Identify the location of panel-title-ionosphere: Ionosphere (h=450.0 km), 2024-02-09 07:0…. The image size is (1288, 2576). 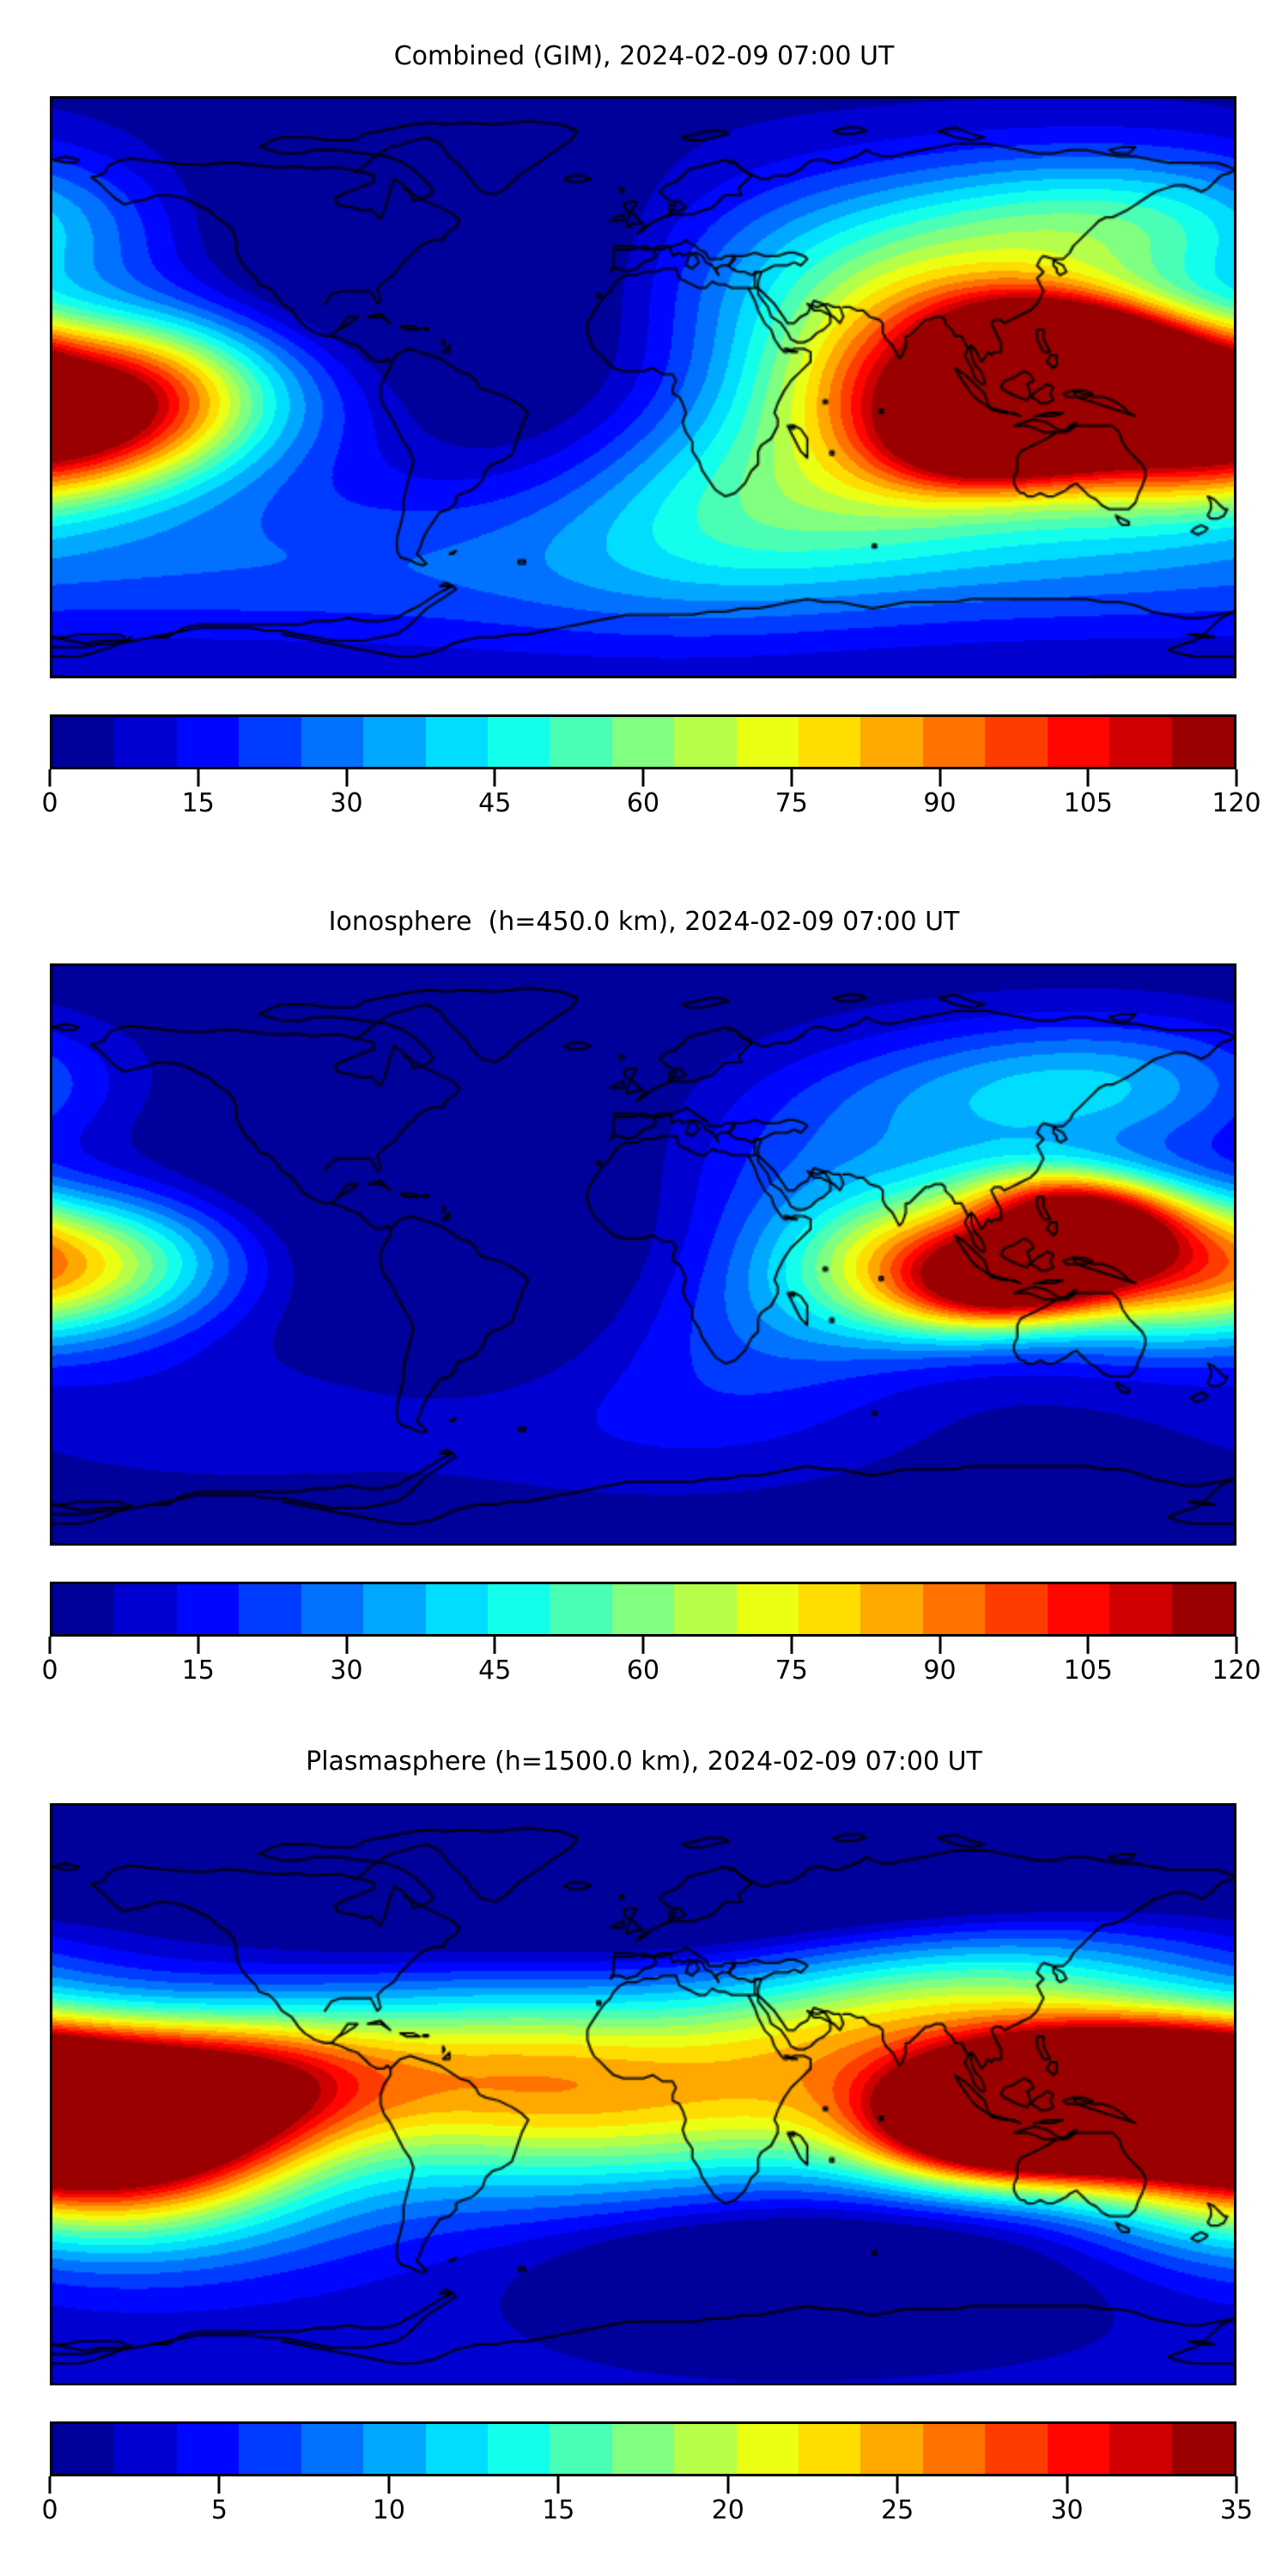
(644, 922).